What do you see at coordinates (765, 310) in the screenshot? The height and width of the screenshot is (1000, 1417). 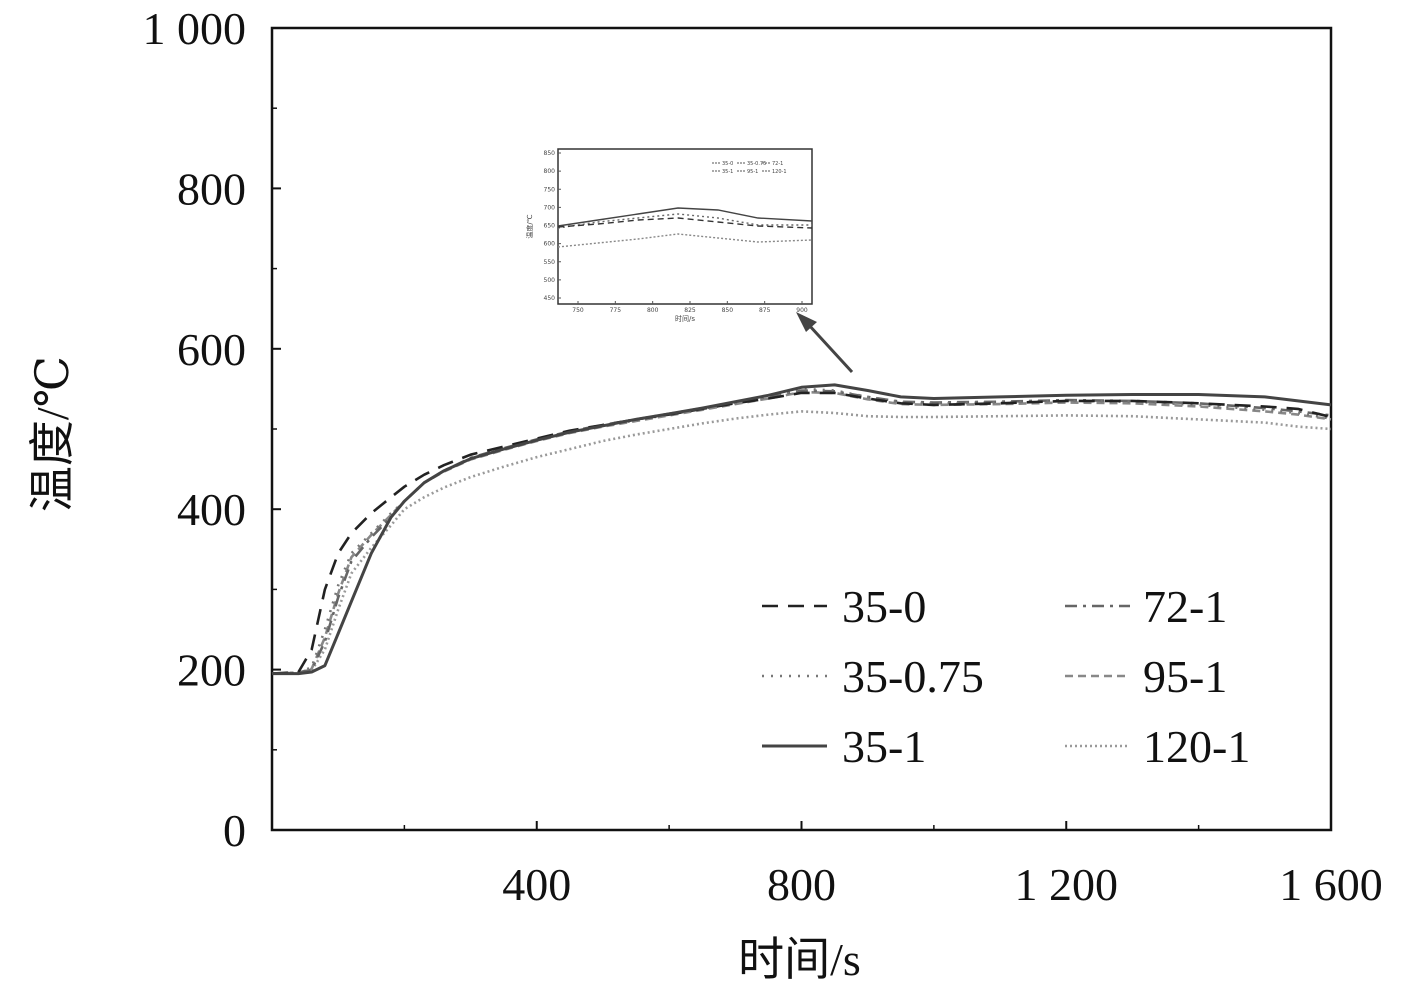 I see `inset-x-tick-label: 875` at bounding box center [765, 310].